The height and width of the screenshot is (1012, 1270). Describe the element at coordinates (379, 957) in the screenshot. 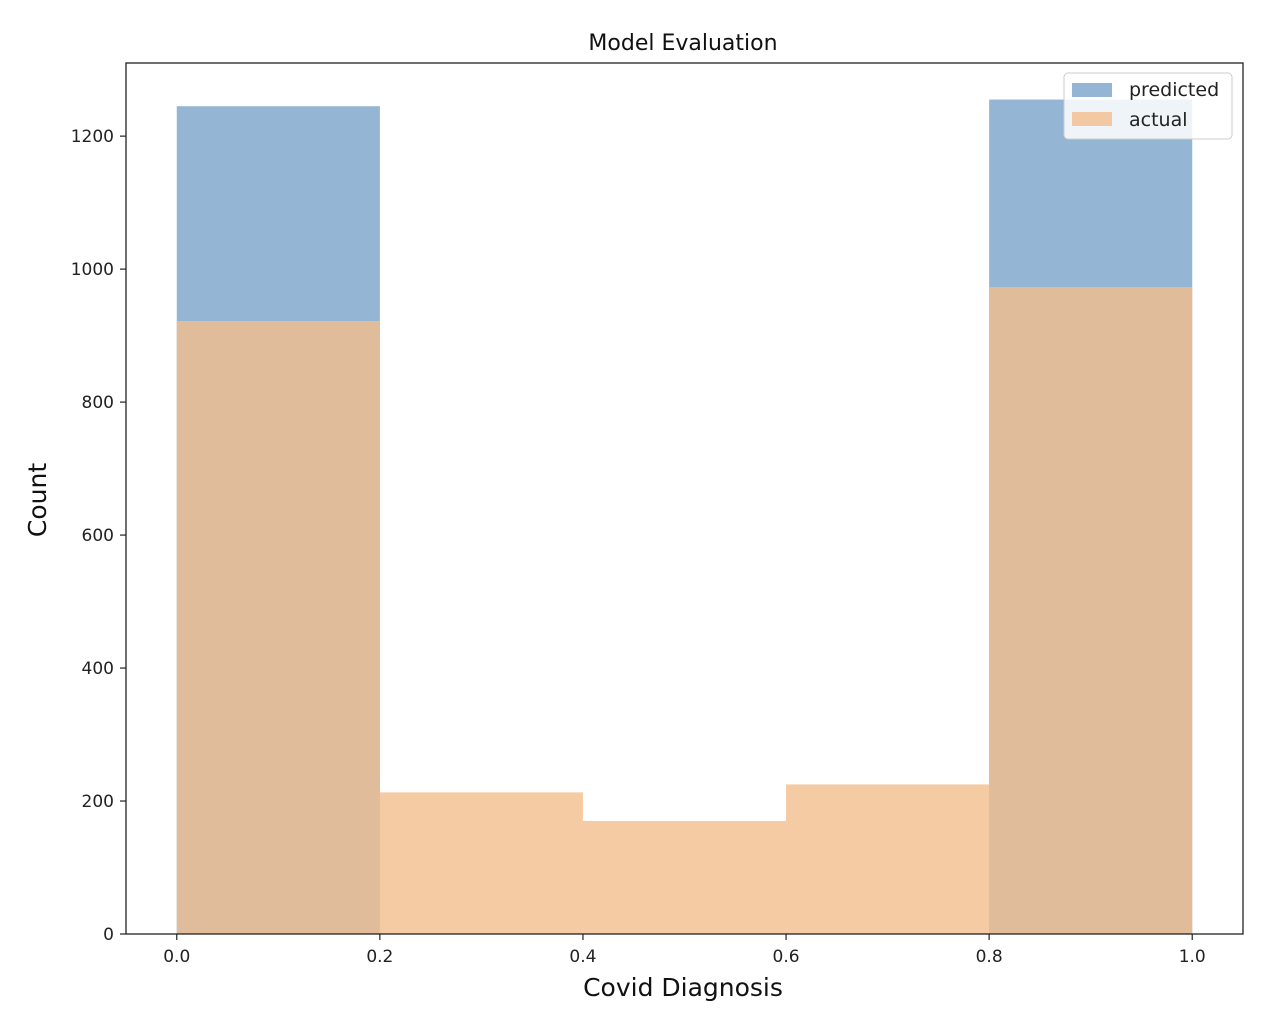

I see `x-tick-label-1: 0.2` at that location.